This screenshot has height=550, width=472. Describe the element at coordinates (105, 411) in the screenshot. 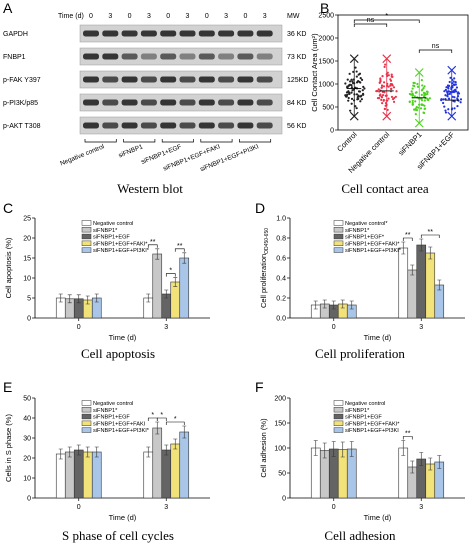

I see `legend-label: siFNBP1*` at that location.